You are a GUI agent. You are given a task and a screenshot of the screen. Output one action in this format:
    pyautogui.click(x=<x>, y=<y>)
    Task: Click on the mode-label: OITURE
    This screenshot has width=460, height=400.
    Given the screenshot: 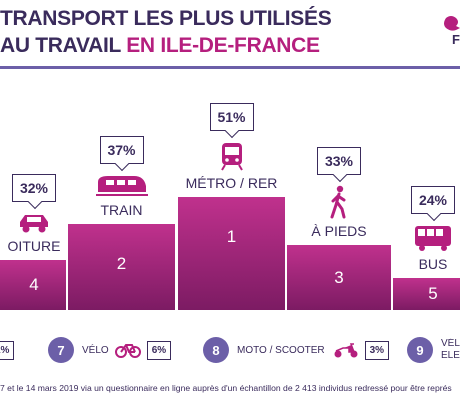 What is the action you would take?
    pyautogui.click(x=34, y=246)
    